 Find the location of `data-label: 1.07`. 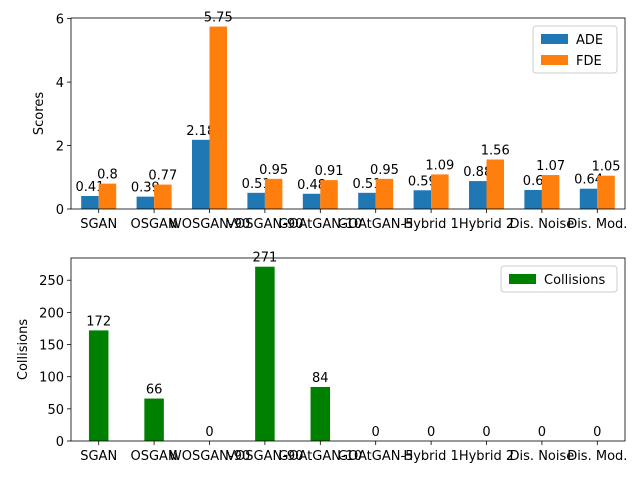

data-label: 1.07 is located at coordinates (550, 166).